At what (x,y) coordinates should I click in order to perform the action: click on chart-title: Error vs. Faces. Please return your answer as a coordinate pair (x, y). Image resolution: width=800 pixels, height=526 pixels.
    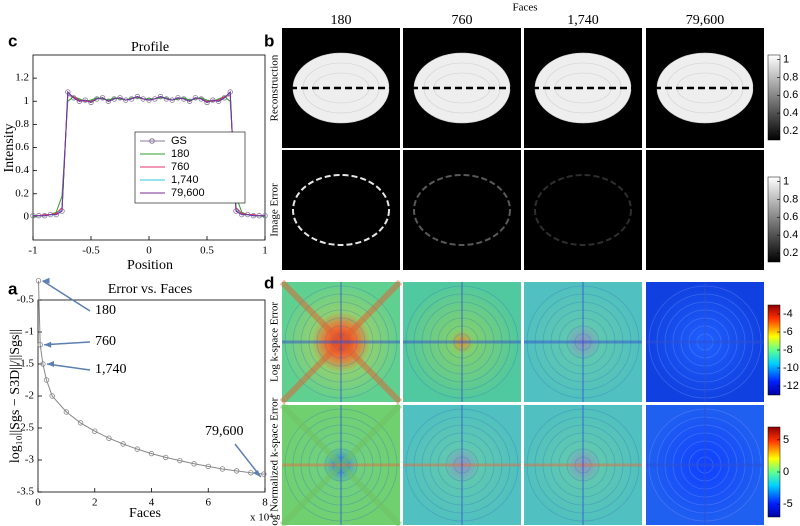
    Looking at the image, I should click on (150, 289).